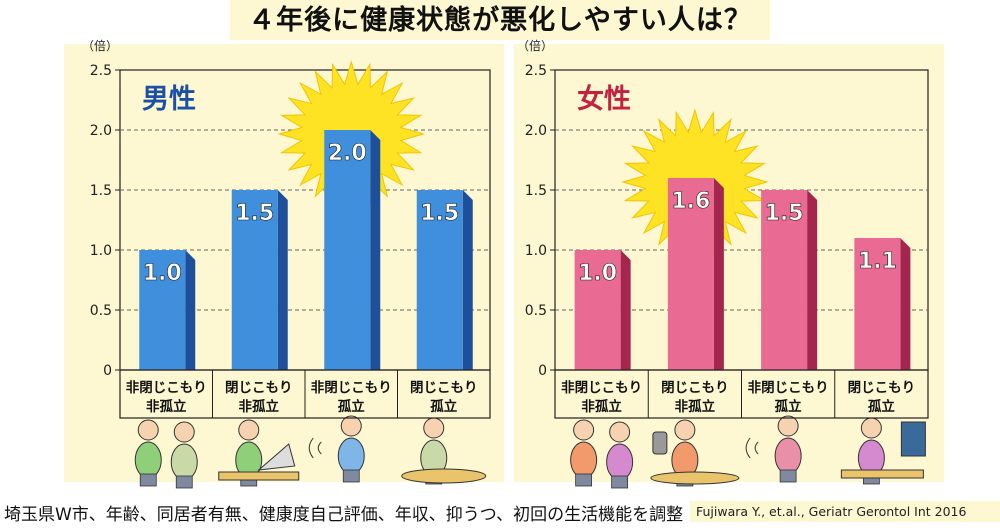  I want to click on male-category-box, so click(305, 394).